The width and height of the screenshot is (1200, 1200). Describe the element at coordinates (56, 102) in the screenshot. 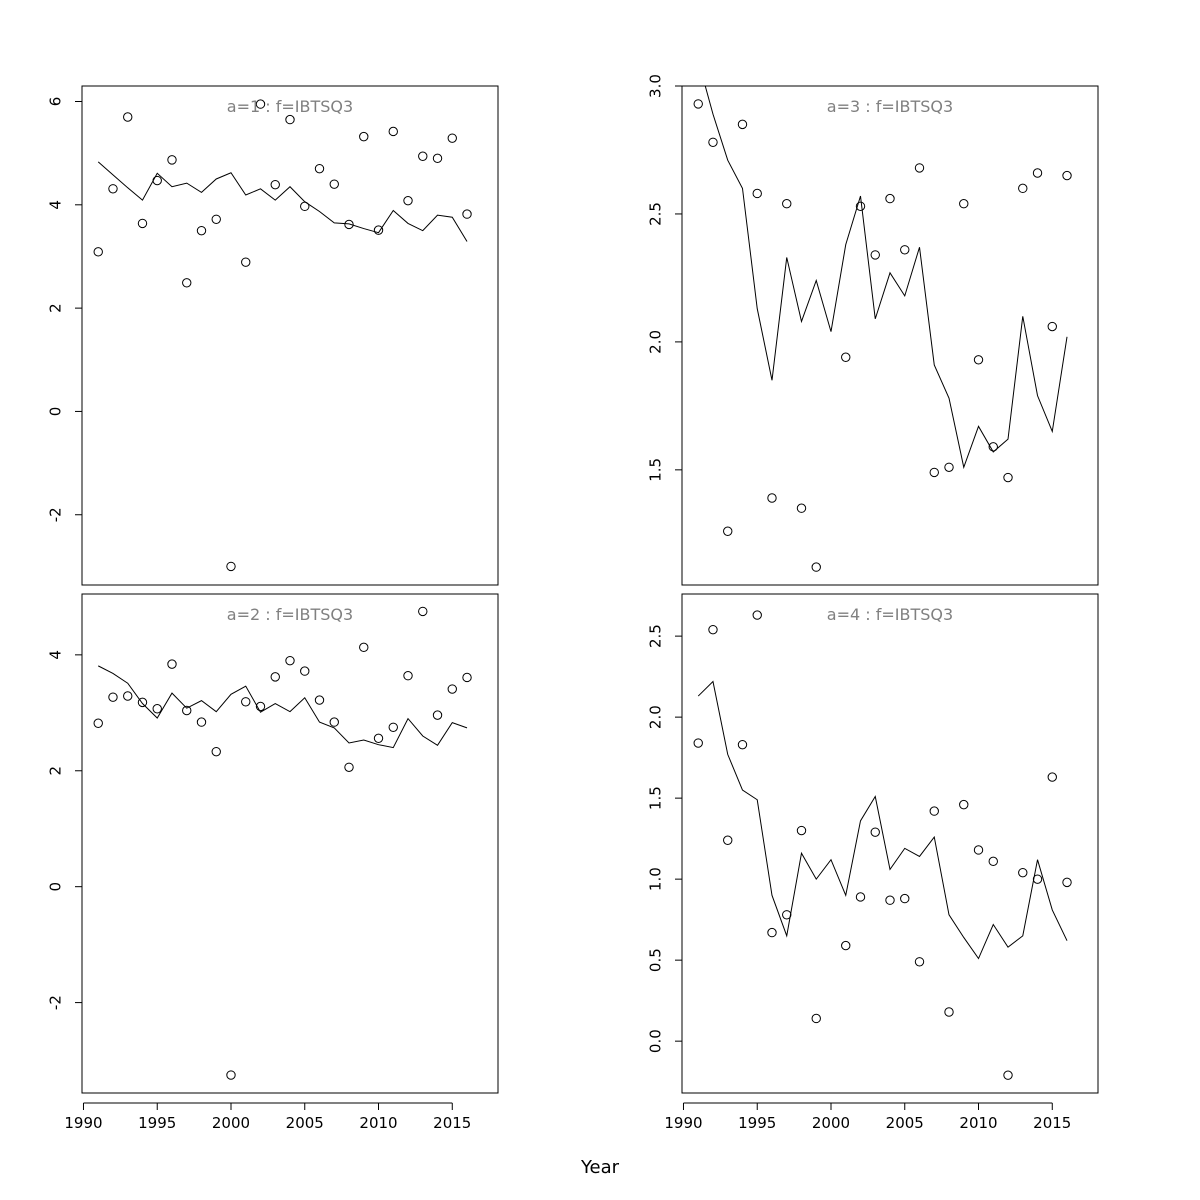

I see `y-tick-label: 6` at that location.